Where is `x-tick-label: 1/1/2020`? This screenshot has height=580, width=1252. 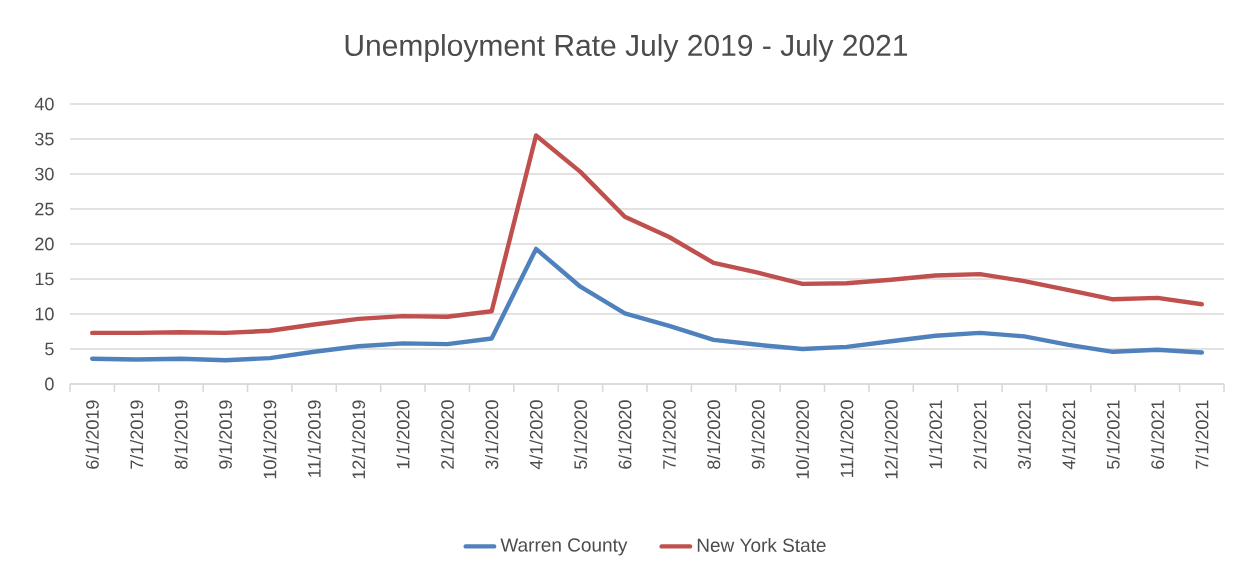 x-tick-label: 1/1/2020 is located at coordinates (403, 434).